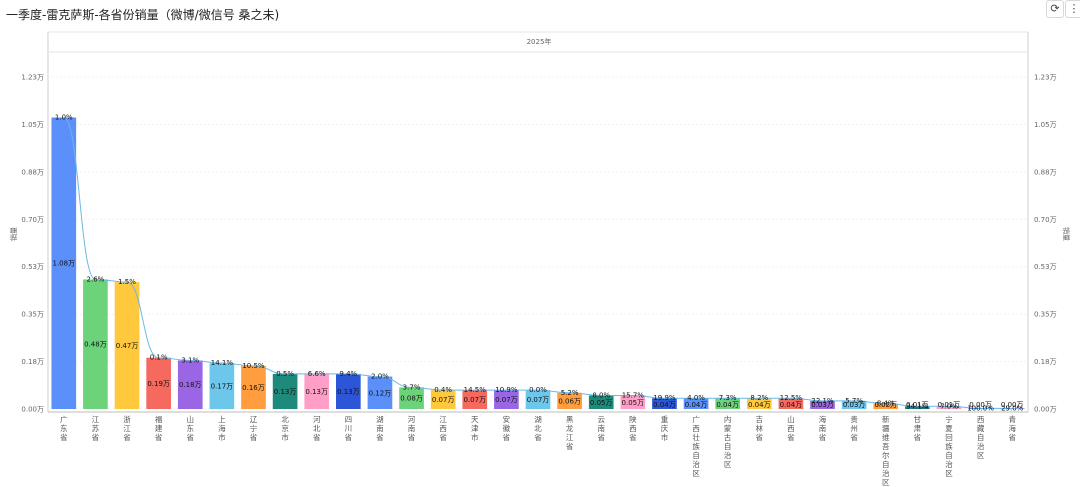 This screenshot has height=487, width=1080. I want to click on category-label: 内蒙古自治区, so click(728, 441).